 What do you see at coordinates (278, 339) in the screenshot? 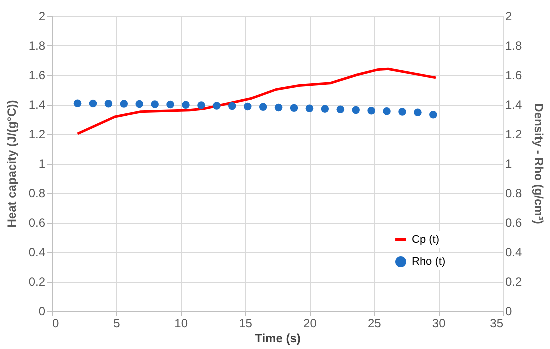
I see `x-axis-title: Time (s)` at bounding box center [278, 339].